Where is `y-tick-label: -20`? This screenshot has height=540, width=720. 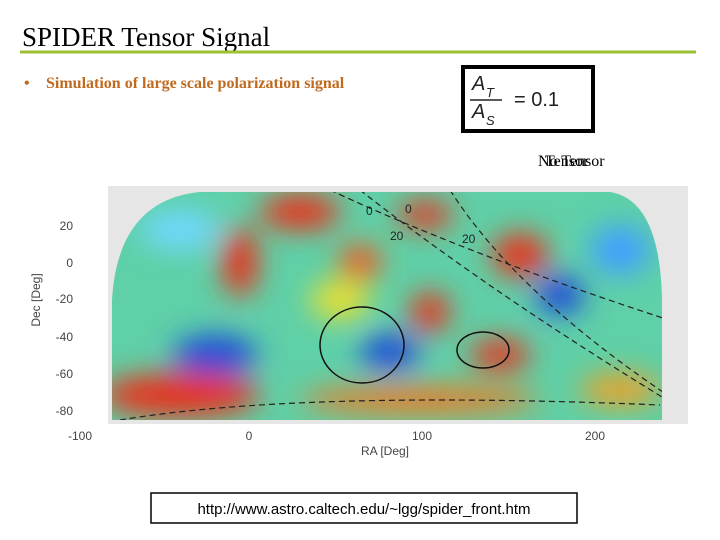
y-tick-label: -20 is located at coordinates (65, 299).